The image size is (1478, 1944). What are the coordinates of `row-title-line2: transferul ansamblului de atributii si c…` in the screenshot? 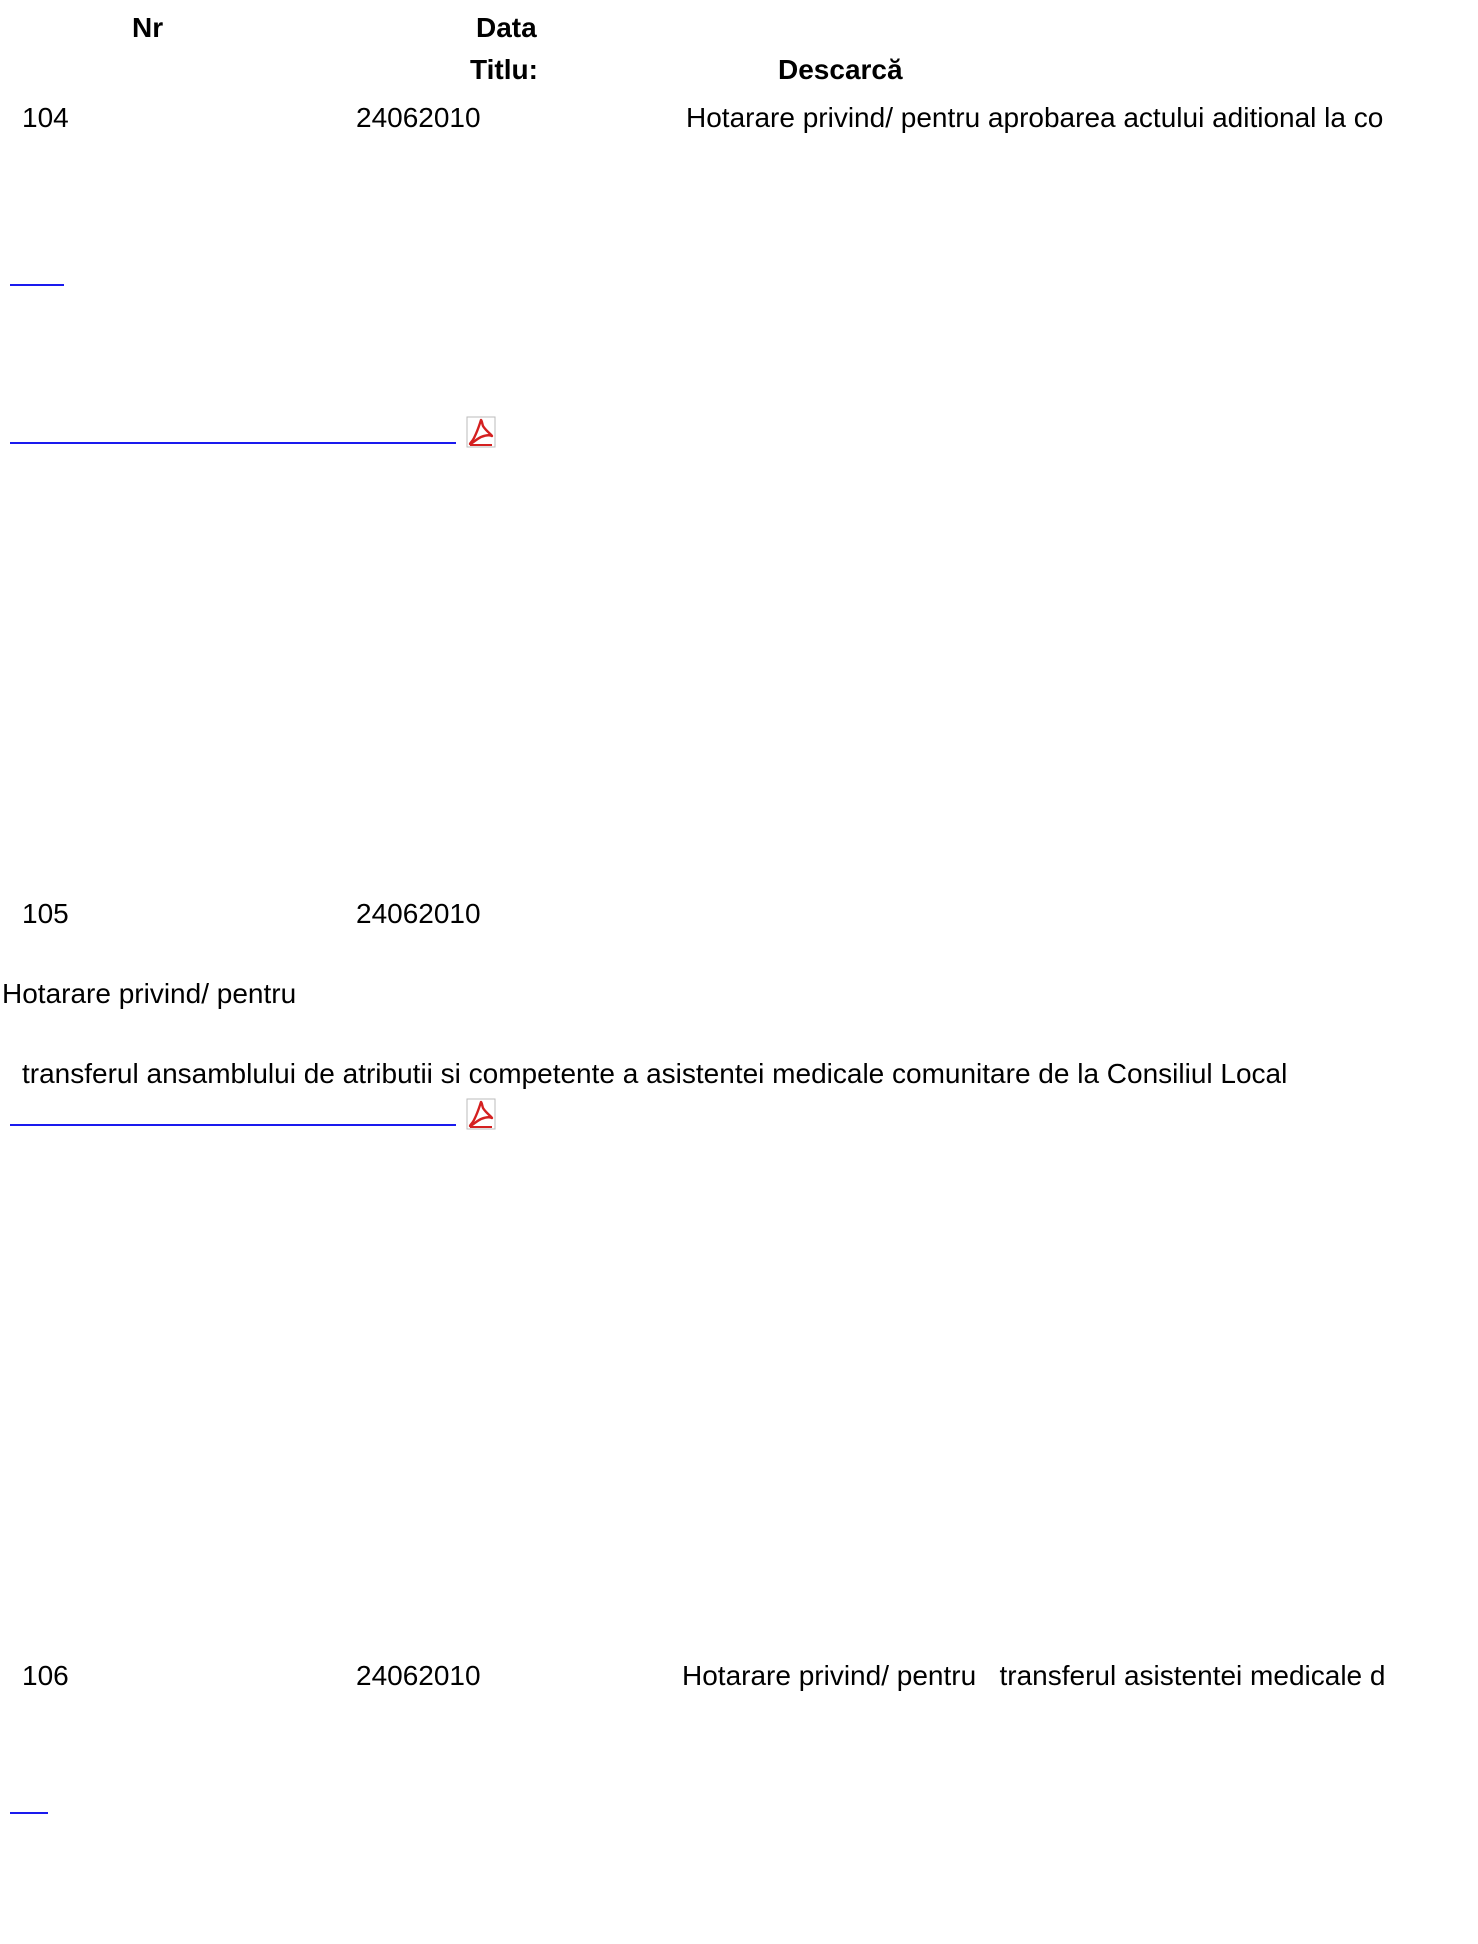 It's located at (655, 1073).